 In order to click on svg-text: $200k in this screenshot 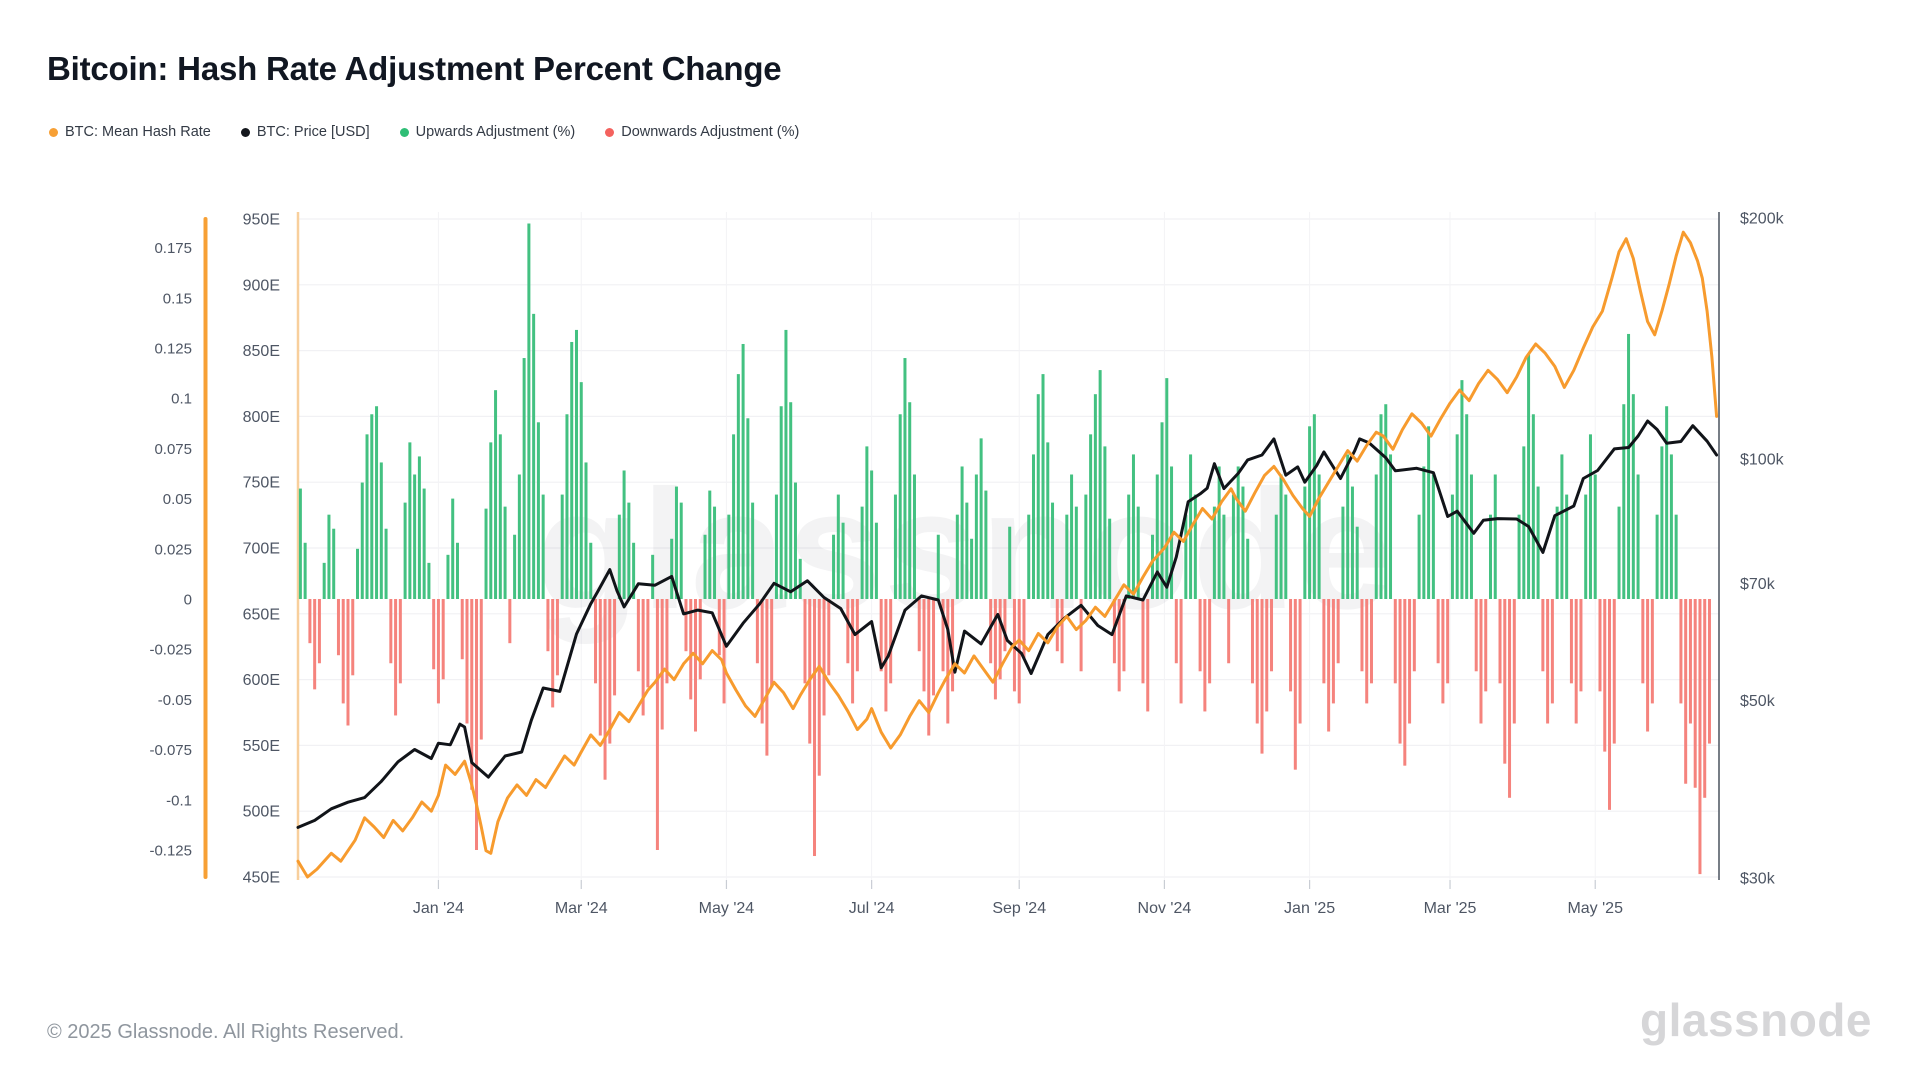, I will do `click(1762, 219)`.